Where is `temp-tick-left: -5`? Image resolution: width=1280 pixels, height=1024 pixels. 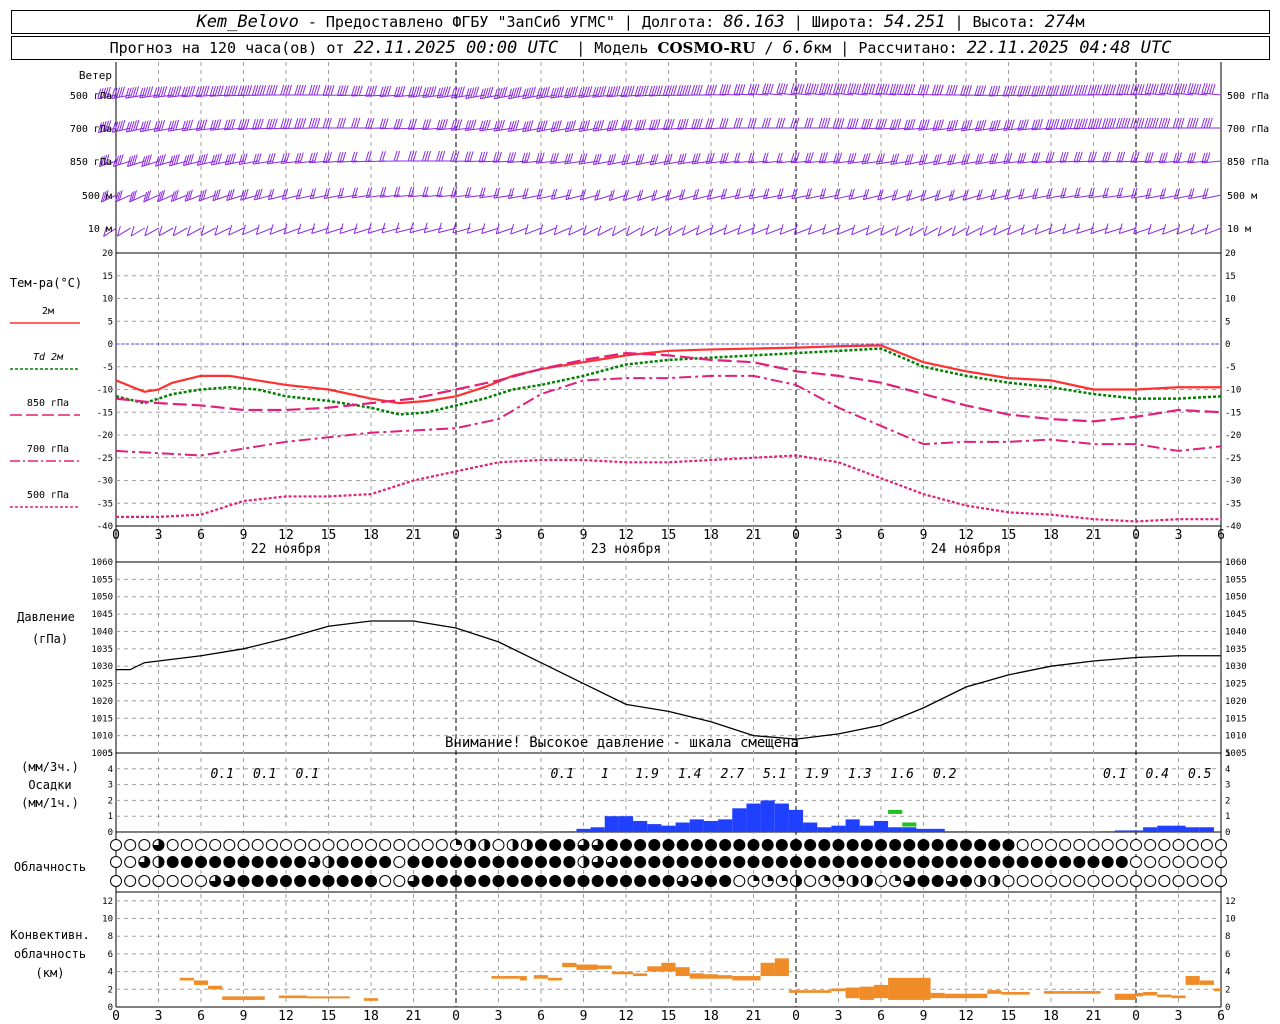 temp-tick-left: -5 is located at coordinates (107, 368).